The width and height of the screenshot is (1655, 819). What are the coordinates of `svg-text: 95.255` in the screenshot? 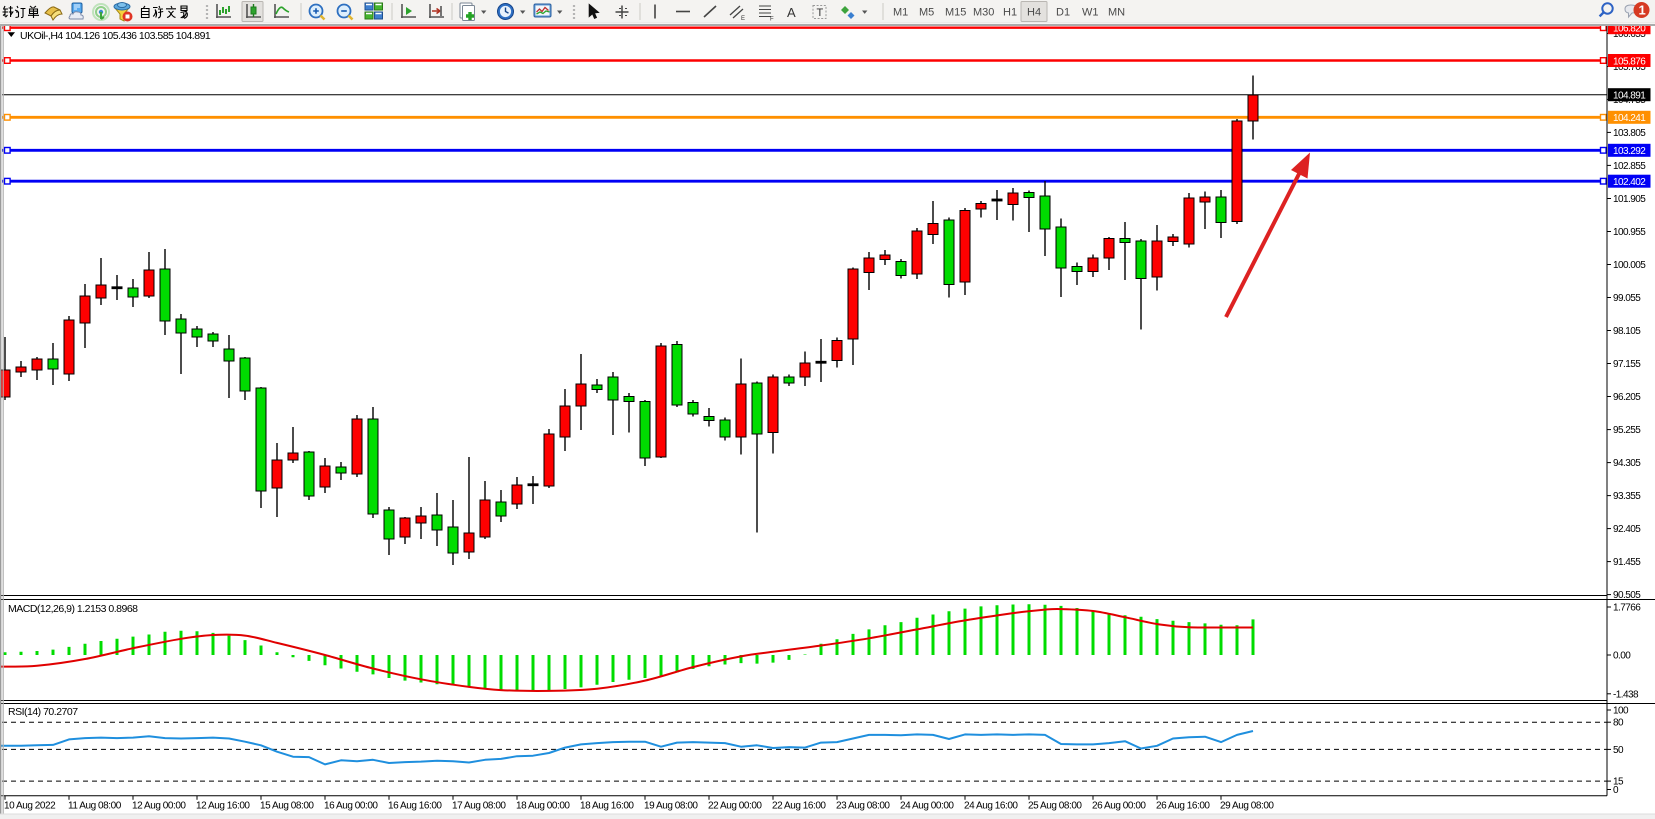 It's located at (1627, 430).